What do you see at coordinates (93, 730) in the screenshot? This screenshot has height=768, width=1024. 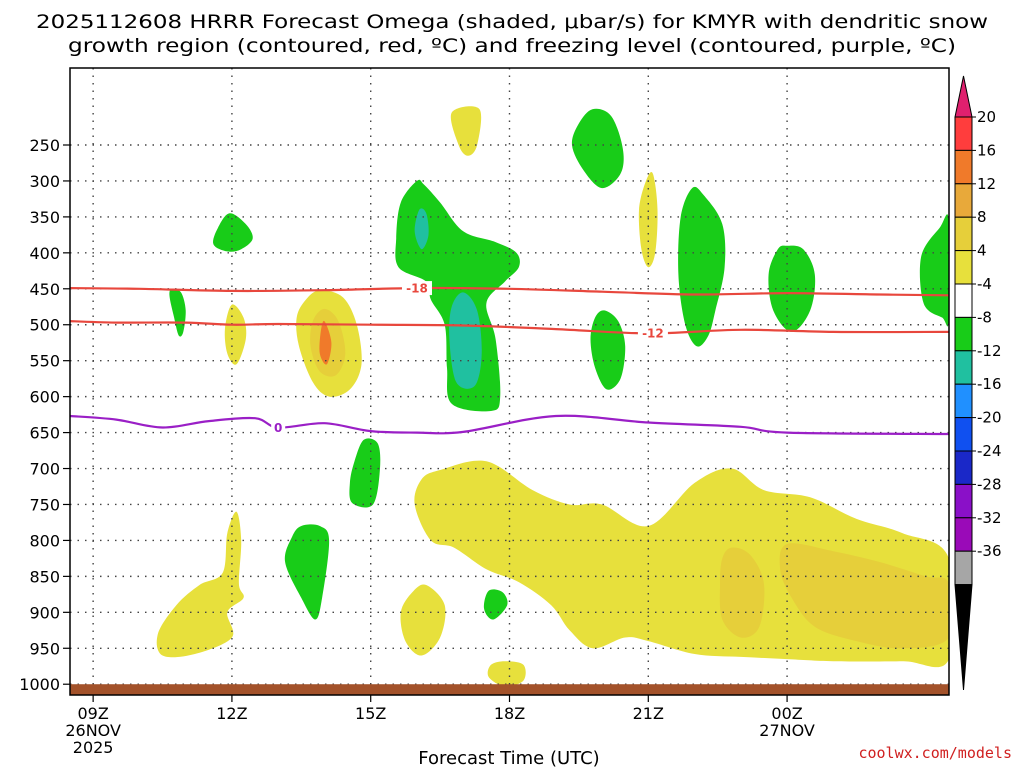 I see `x-tick-label-09Z: 09Z 26NOV 2025` at bounding box center [93, 730].